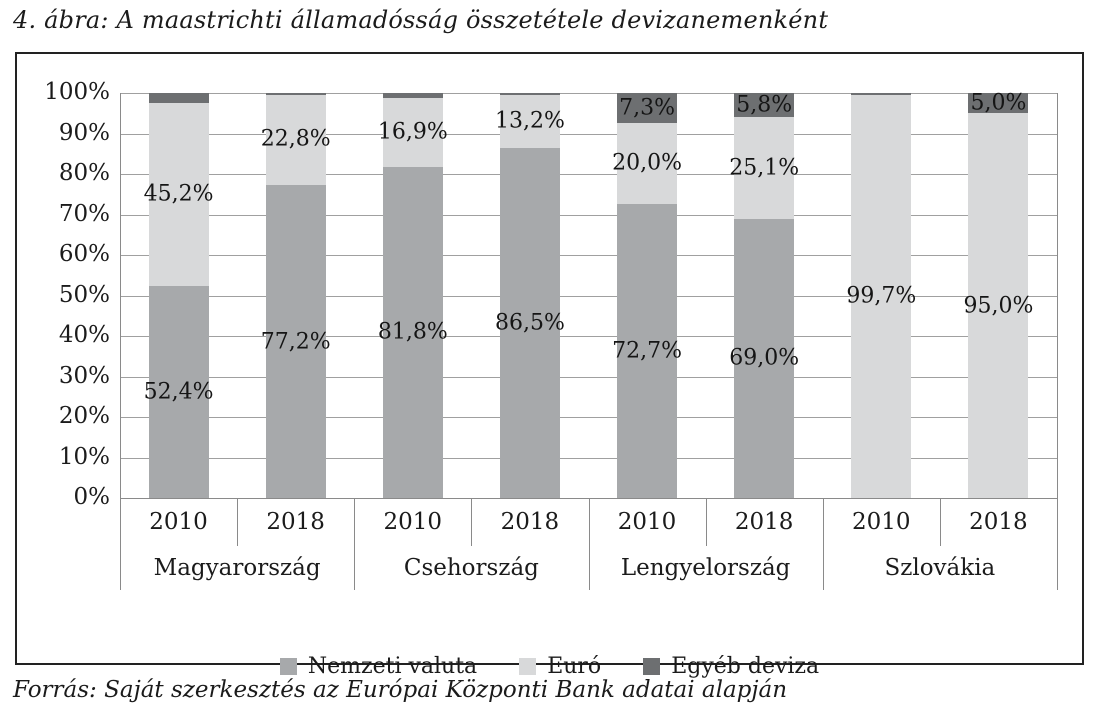  I want to click on data-label: 99,7%, so click(881, 296).